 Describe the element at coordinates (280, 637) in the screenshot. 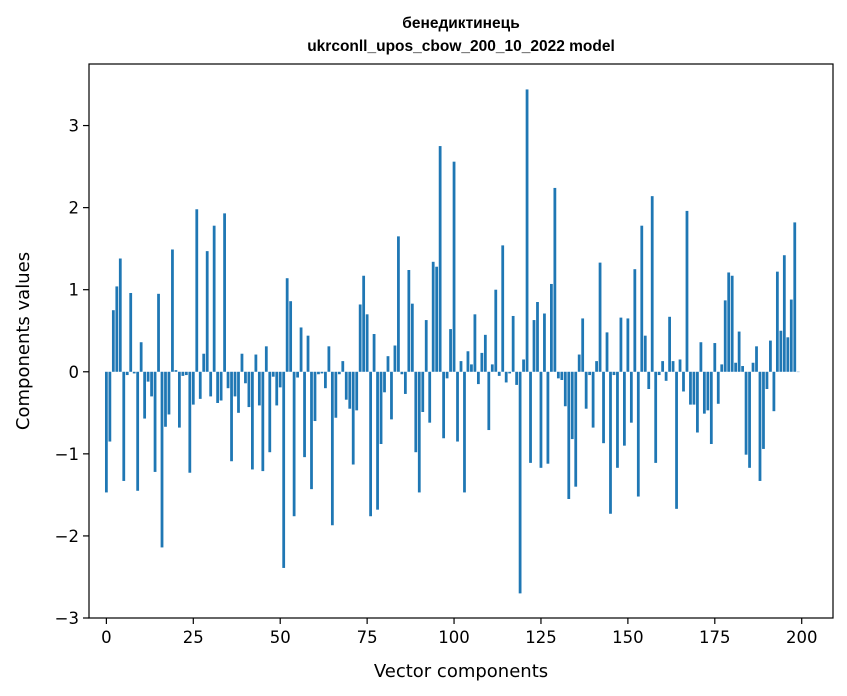

I see `x-tick-label-50: 50` at that location.